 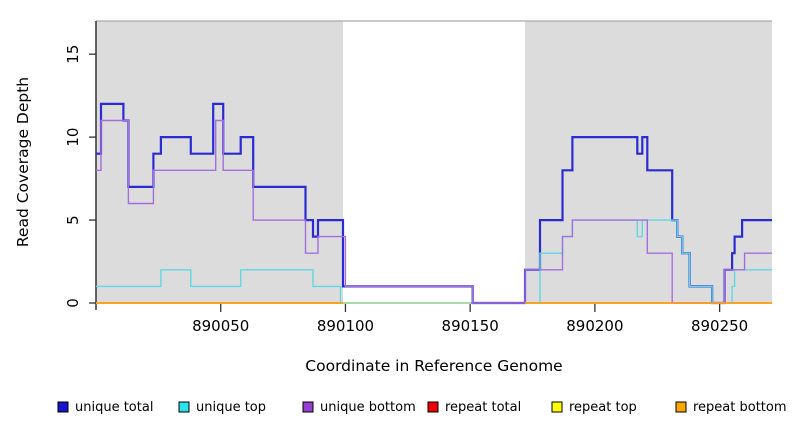 What do you see at coordinates (368, 407) in the screenshot?
I see `legend-label-2: unique bottom` at bounding box center [368, 407].